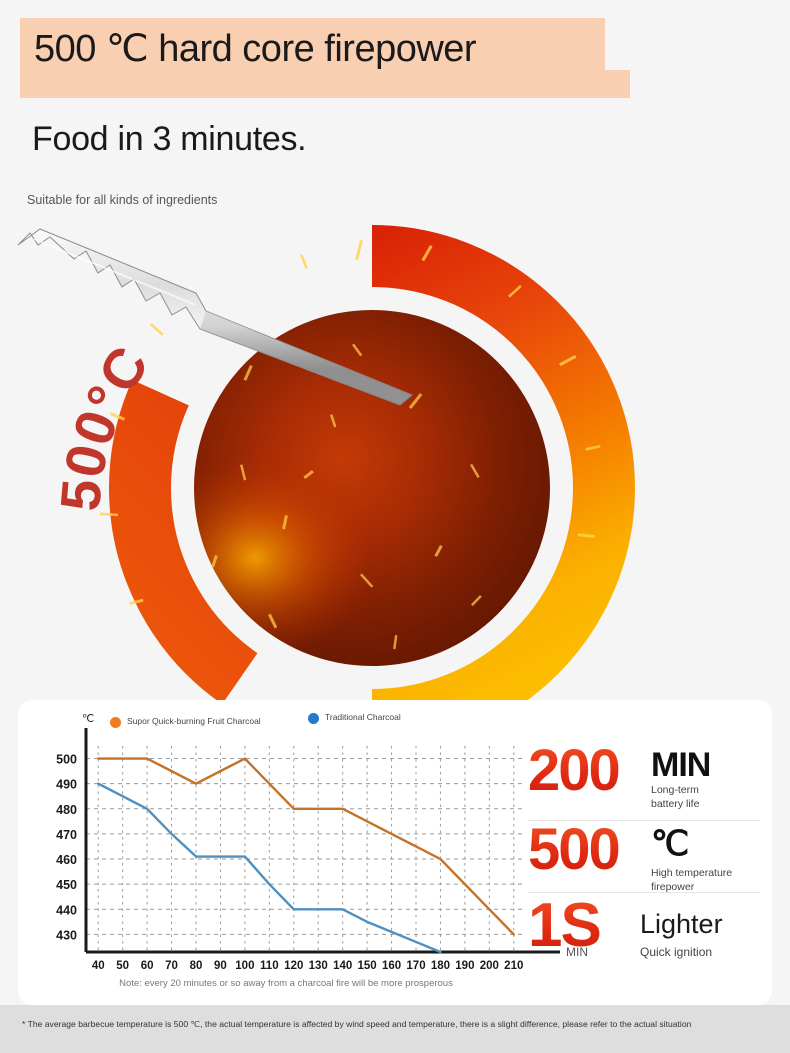 This screenshot has width=790, height=1053. I want to click on svg-text: 90, so click(220, 966).